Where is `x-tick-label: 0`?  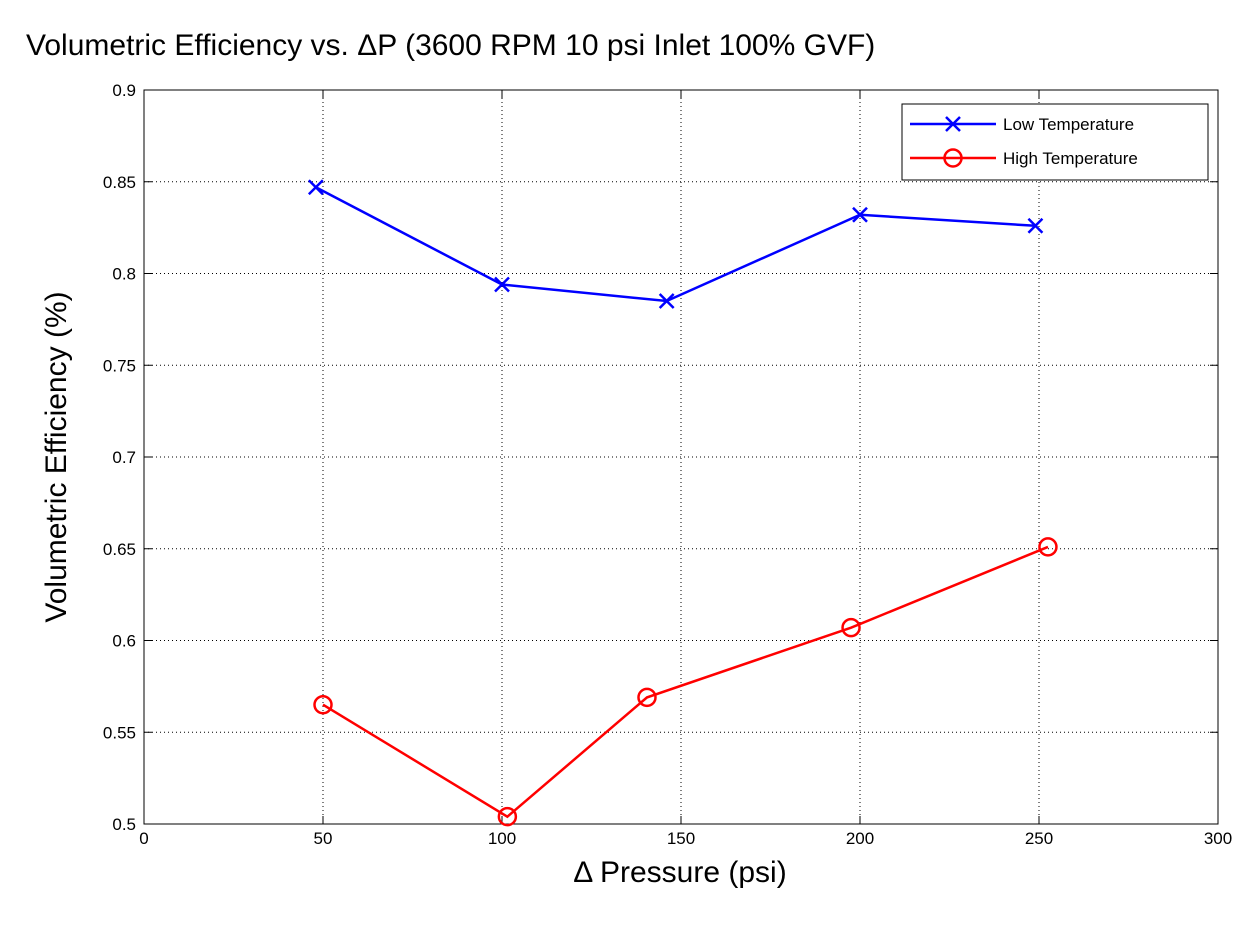
x-tick-label: 0 is located at coordinates (143, 838).